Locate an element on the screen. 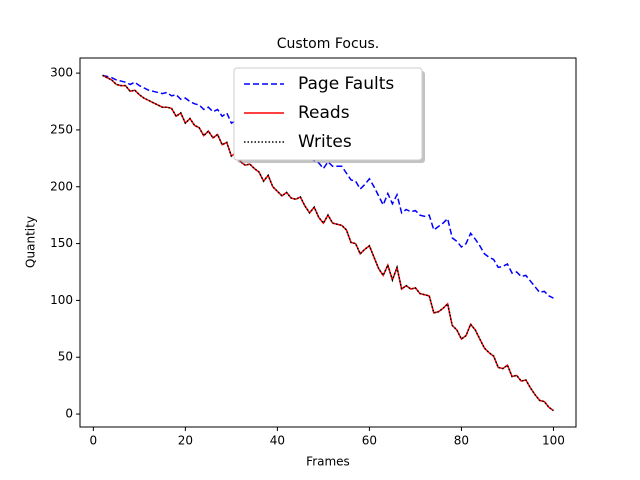 The width and height of the screenshot is (640, 480). chart-title: Custom Focus. is located at coordinates (328, 44).